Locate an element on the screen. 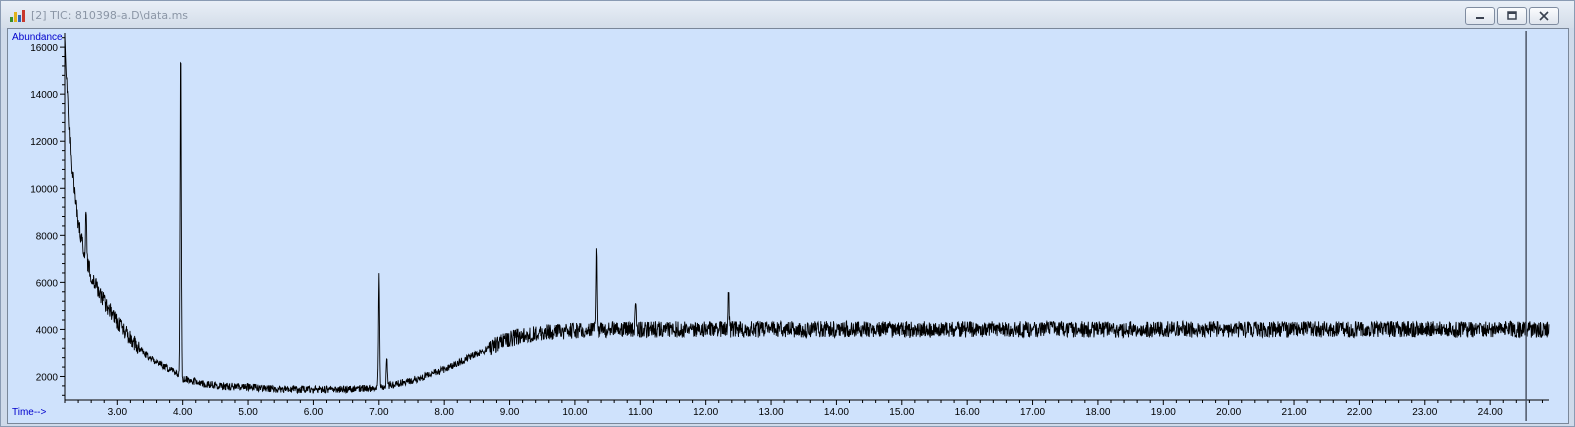 The image size is (1575, 427). x-tick-label: 21.00 is located at coordinates (1294, 412).